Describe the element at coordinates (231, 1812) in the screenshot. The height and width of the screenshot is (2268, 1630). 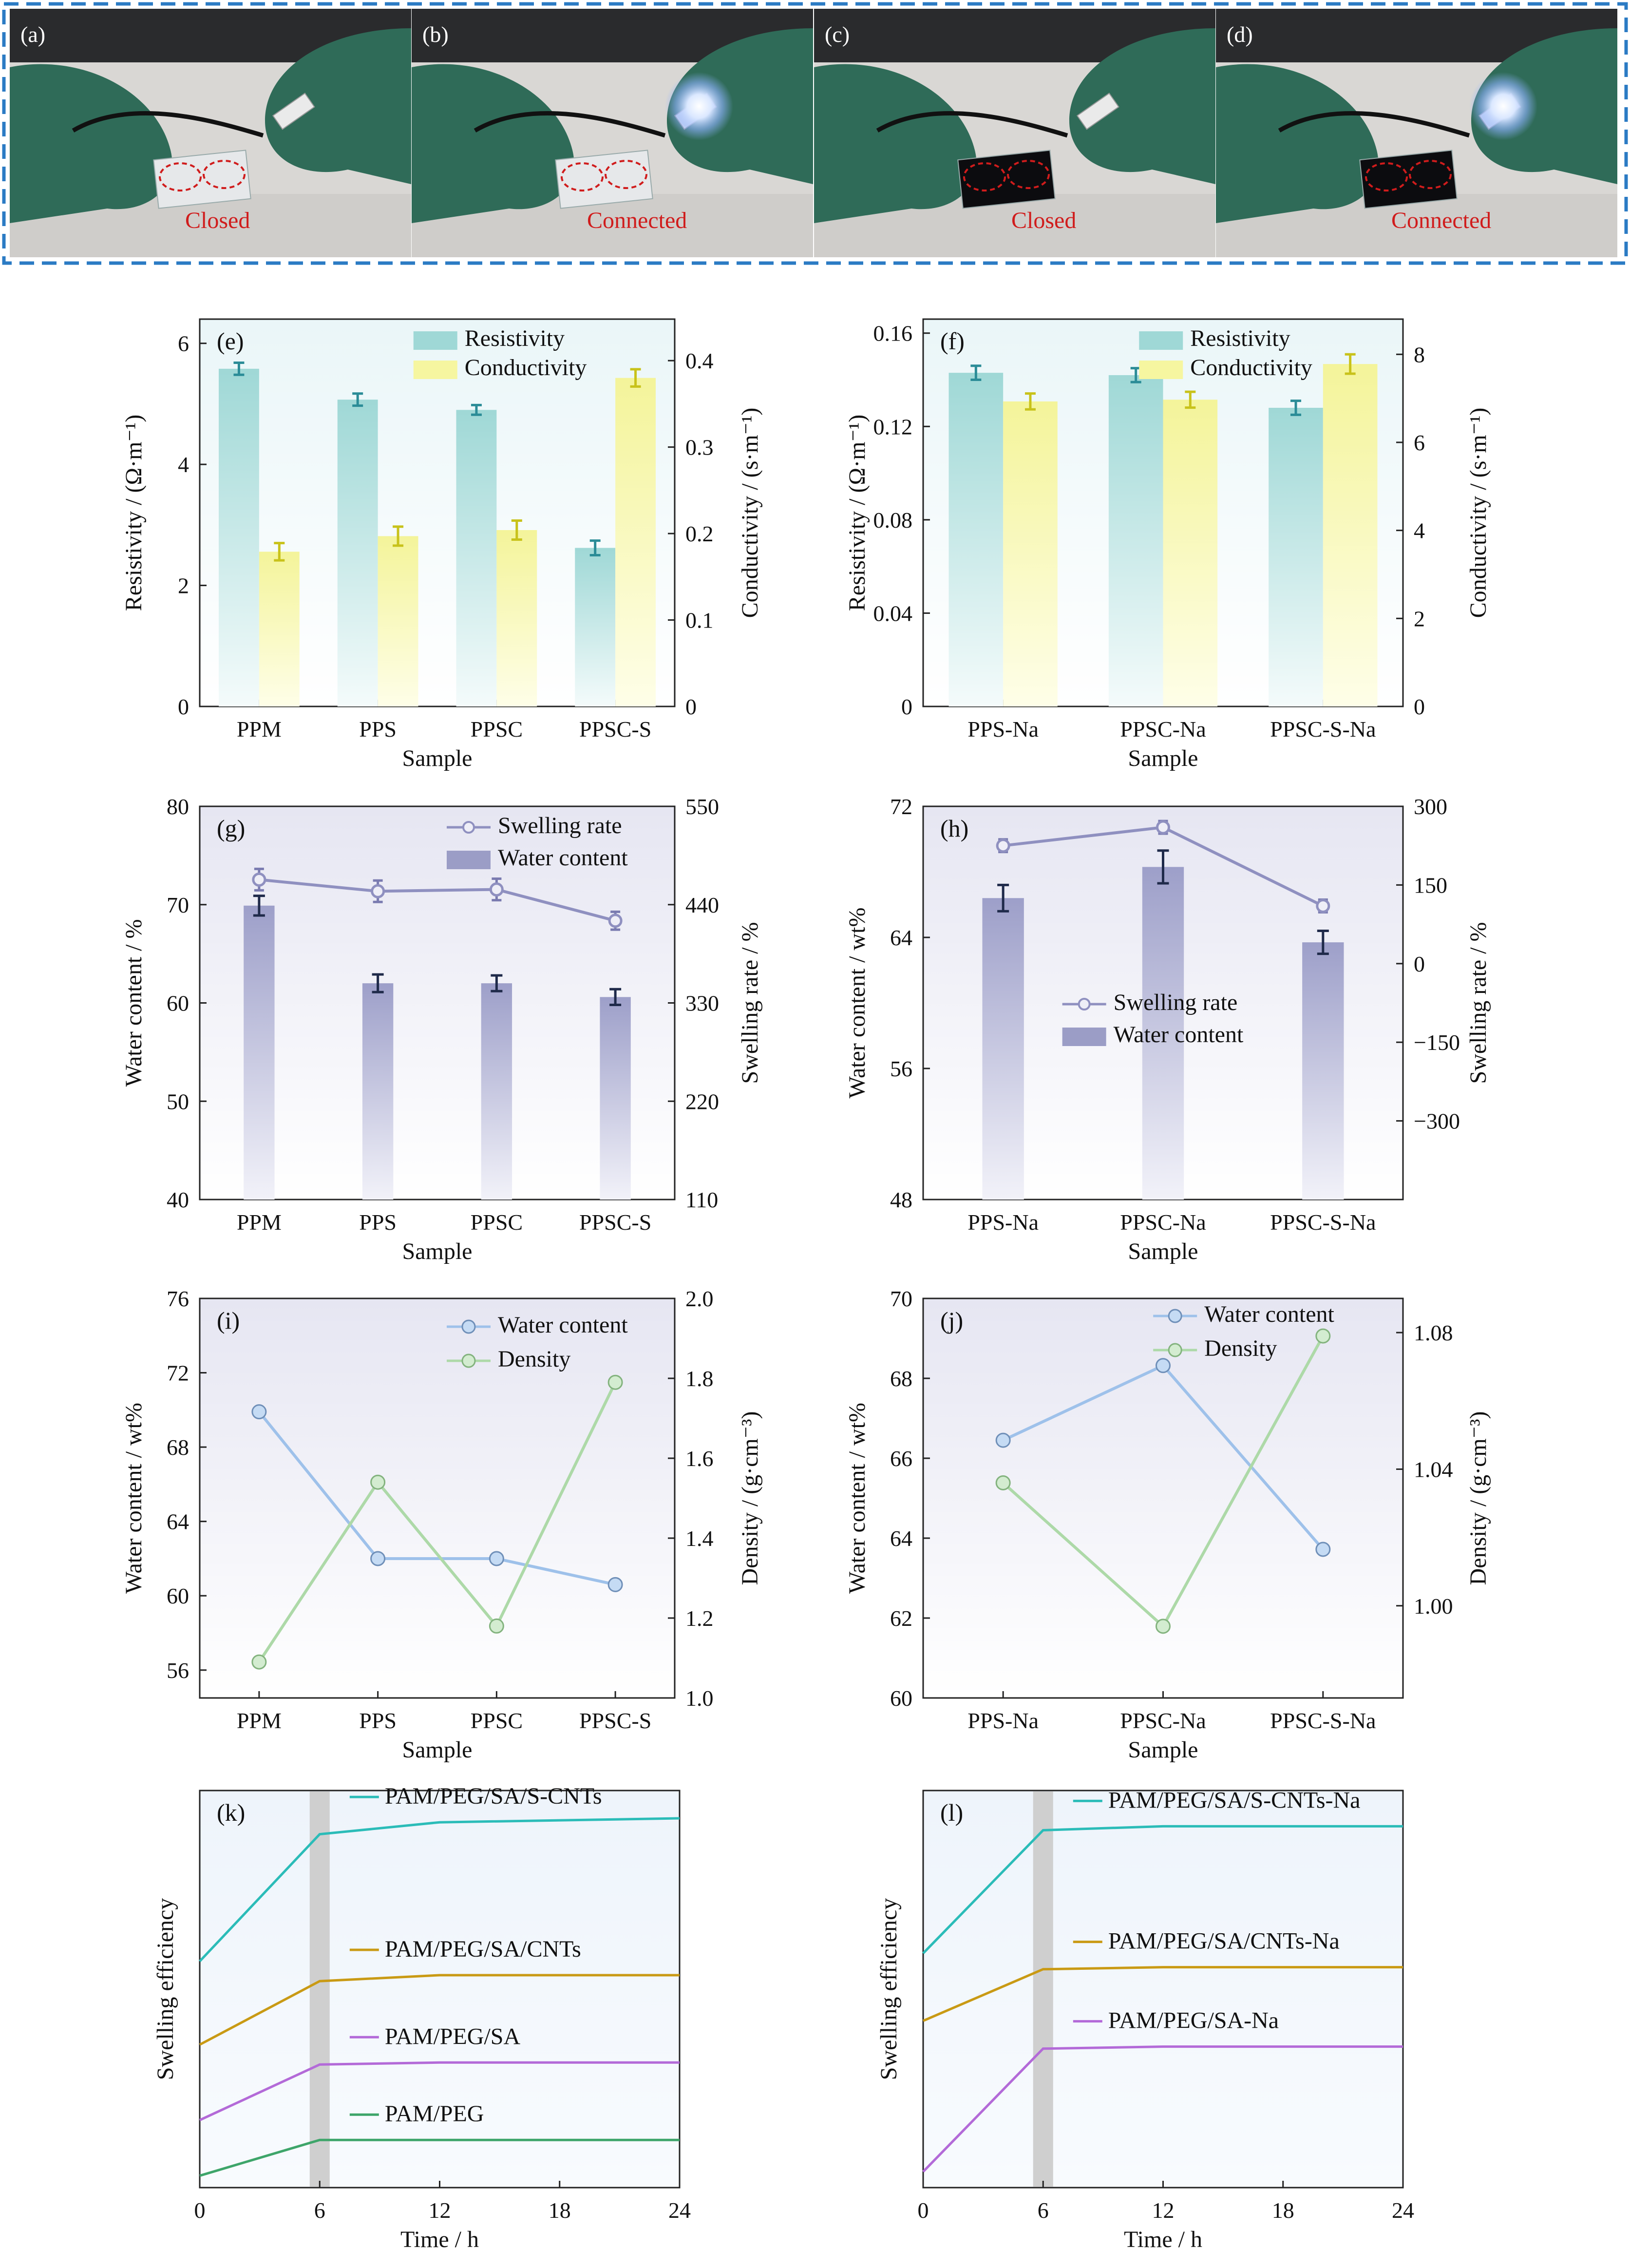
I see `panel-label: (k)` at that location.